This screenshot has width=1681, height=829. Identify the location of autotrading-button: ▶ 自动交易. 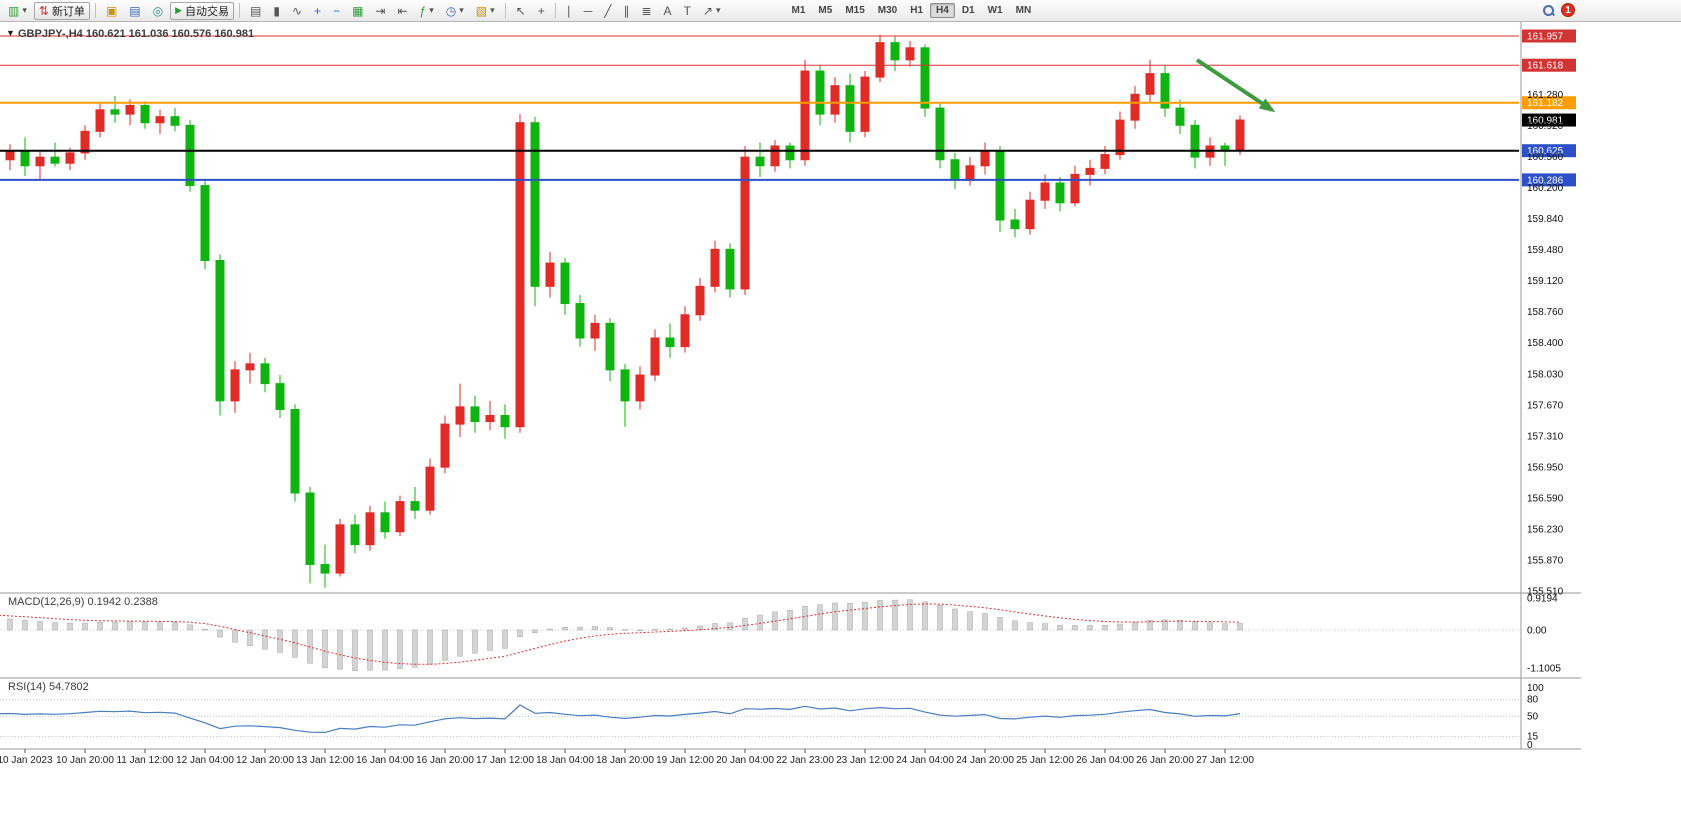
(202, 10).